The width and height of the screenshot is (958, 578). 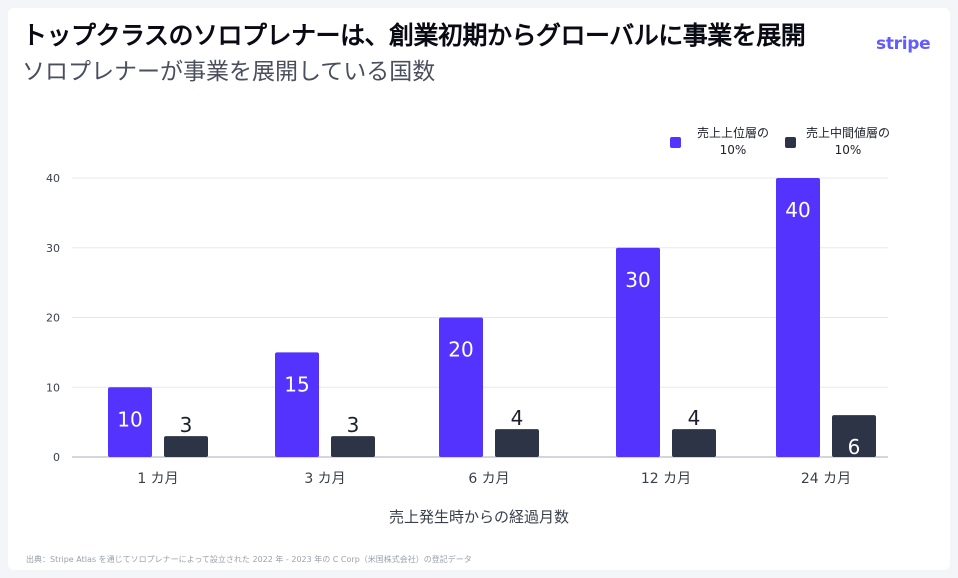 I want to click on chart-subtitle: ソロプレナーが事業を展開している国数, so click(x=229, y=72).